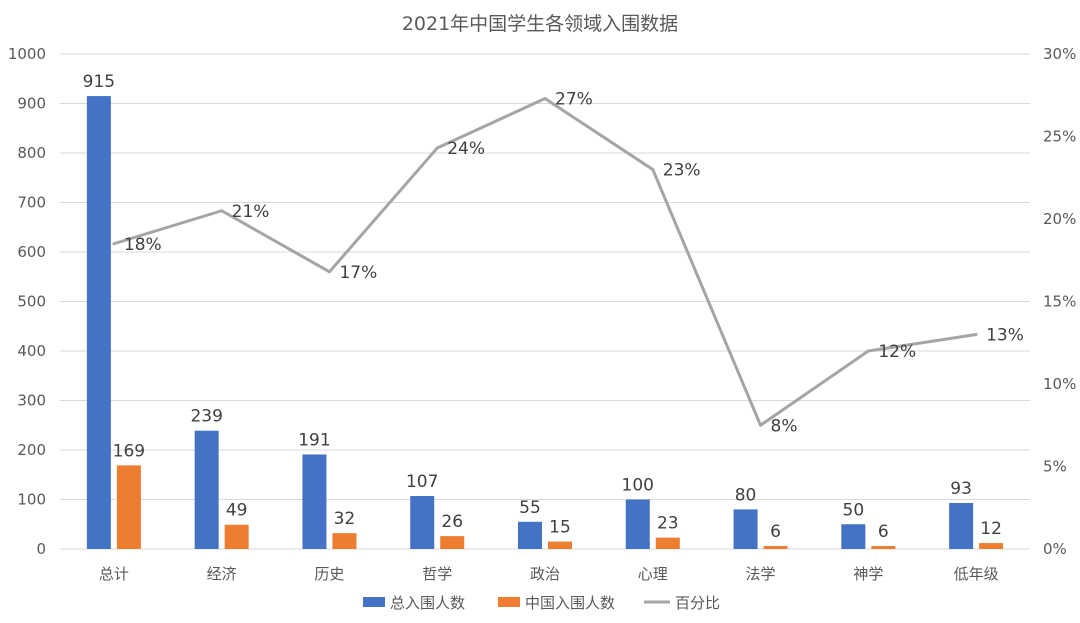  What do you see at coordinates (31, 302) in the screenshot?
I see `left-tick-label: 500` at bounding box center [31, 302].